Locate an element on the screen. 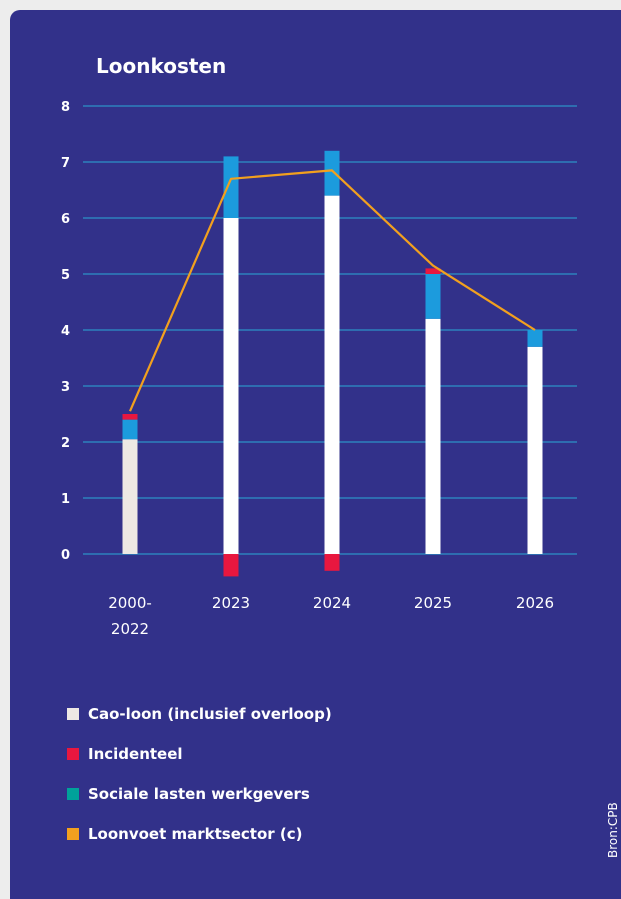 Image resolution: width=621 pixels, height=899 pixels. legend-item: Sociale lasten werkgevers is located at coordinates (199, 794).